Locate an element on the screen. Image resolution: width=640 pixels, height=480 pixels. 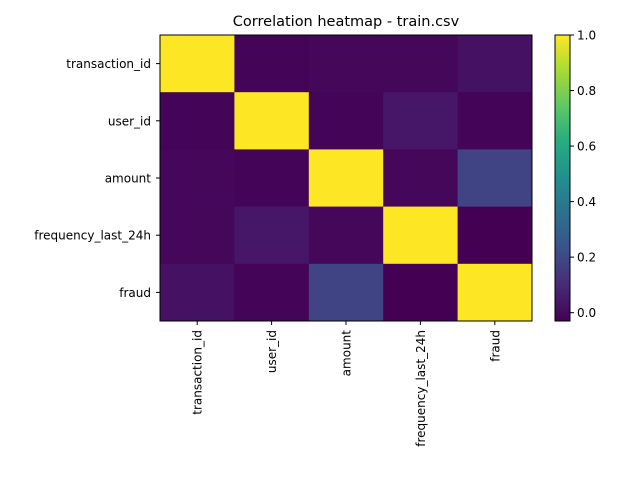
y-tick-label: frequency_last_24h is located at coordinates (92, 236).